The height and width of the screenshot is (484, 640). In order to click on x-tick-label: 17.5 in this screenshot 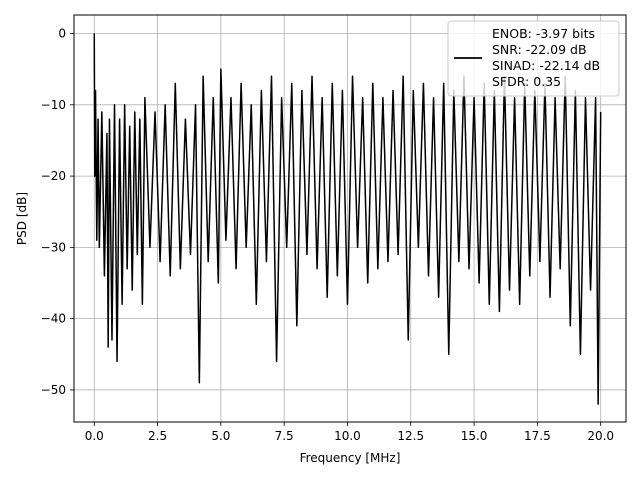, I will do `click(537, 436)`.